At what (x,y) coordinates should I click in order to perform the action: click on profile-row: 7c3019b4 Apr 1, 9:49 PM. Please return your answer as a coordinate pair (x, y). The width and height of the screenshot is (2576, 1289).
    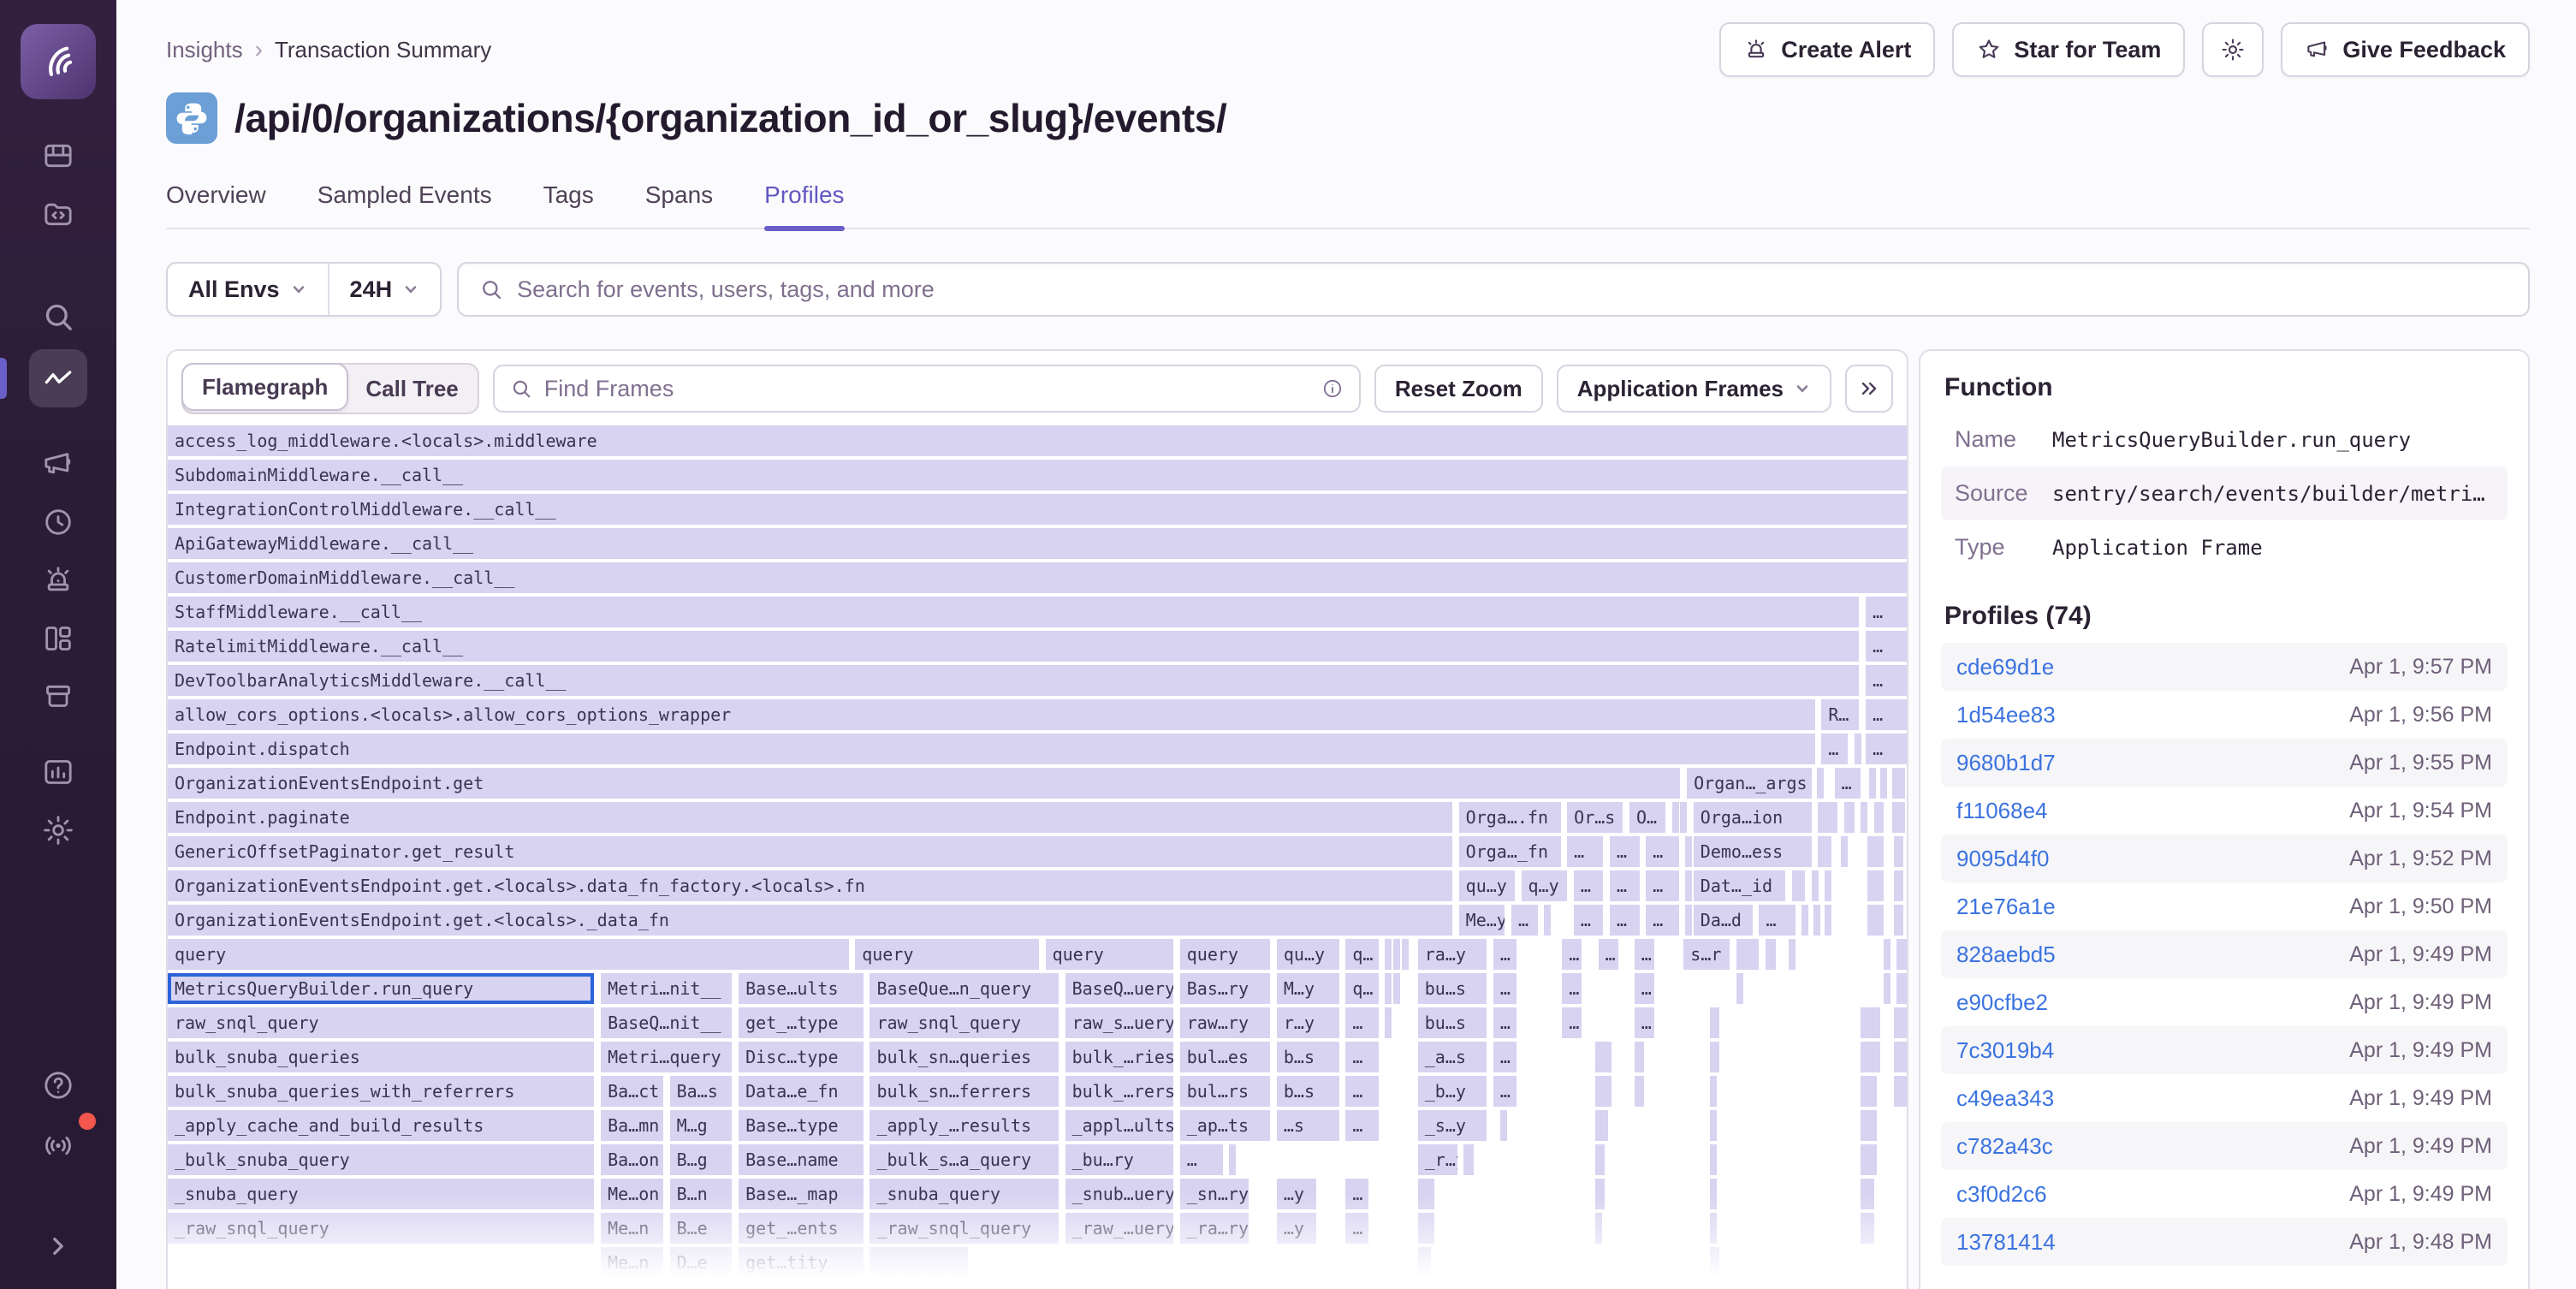
    Looking at the image, I should click on (2224, 1050).